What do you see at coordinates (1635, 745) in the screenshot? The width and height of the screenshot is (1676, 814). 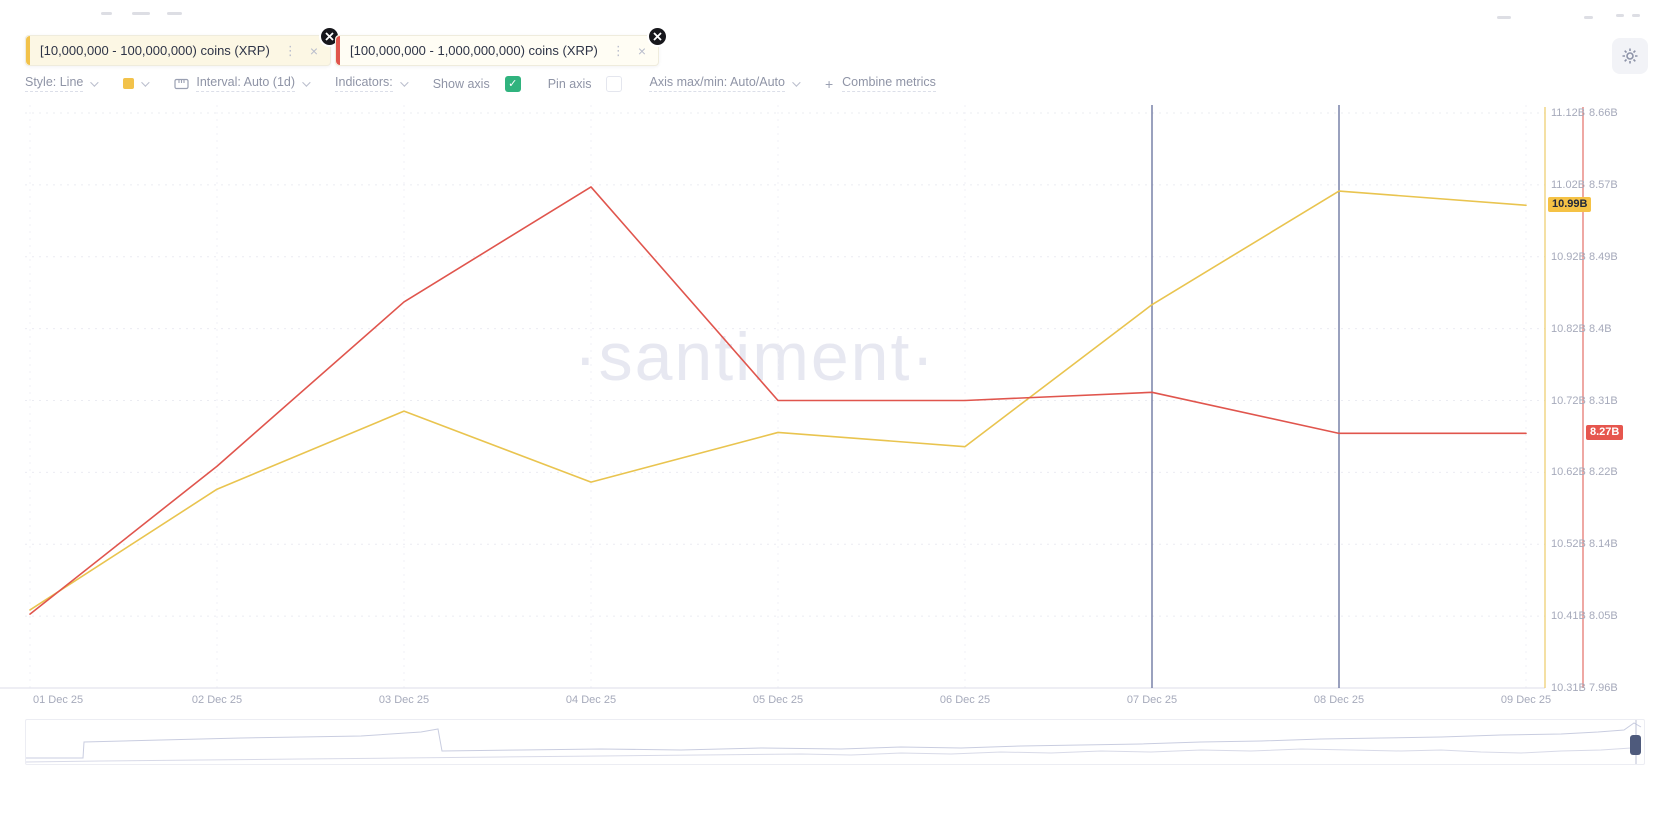 I see `navigator-drag-handle` at bounding box center [1635, 745].